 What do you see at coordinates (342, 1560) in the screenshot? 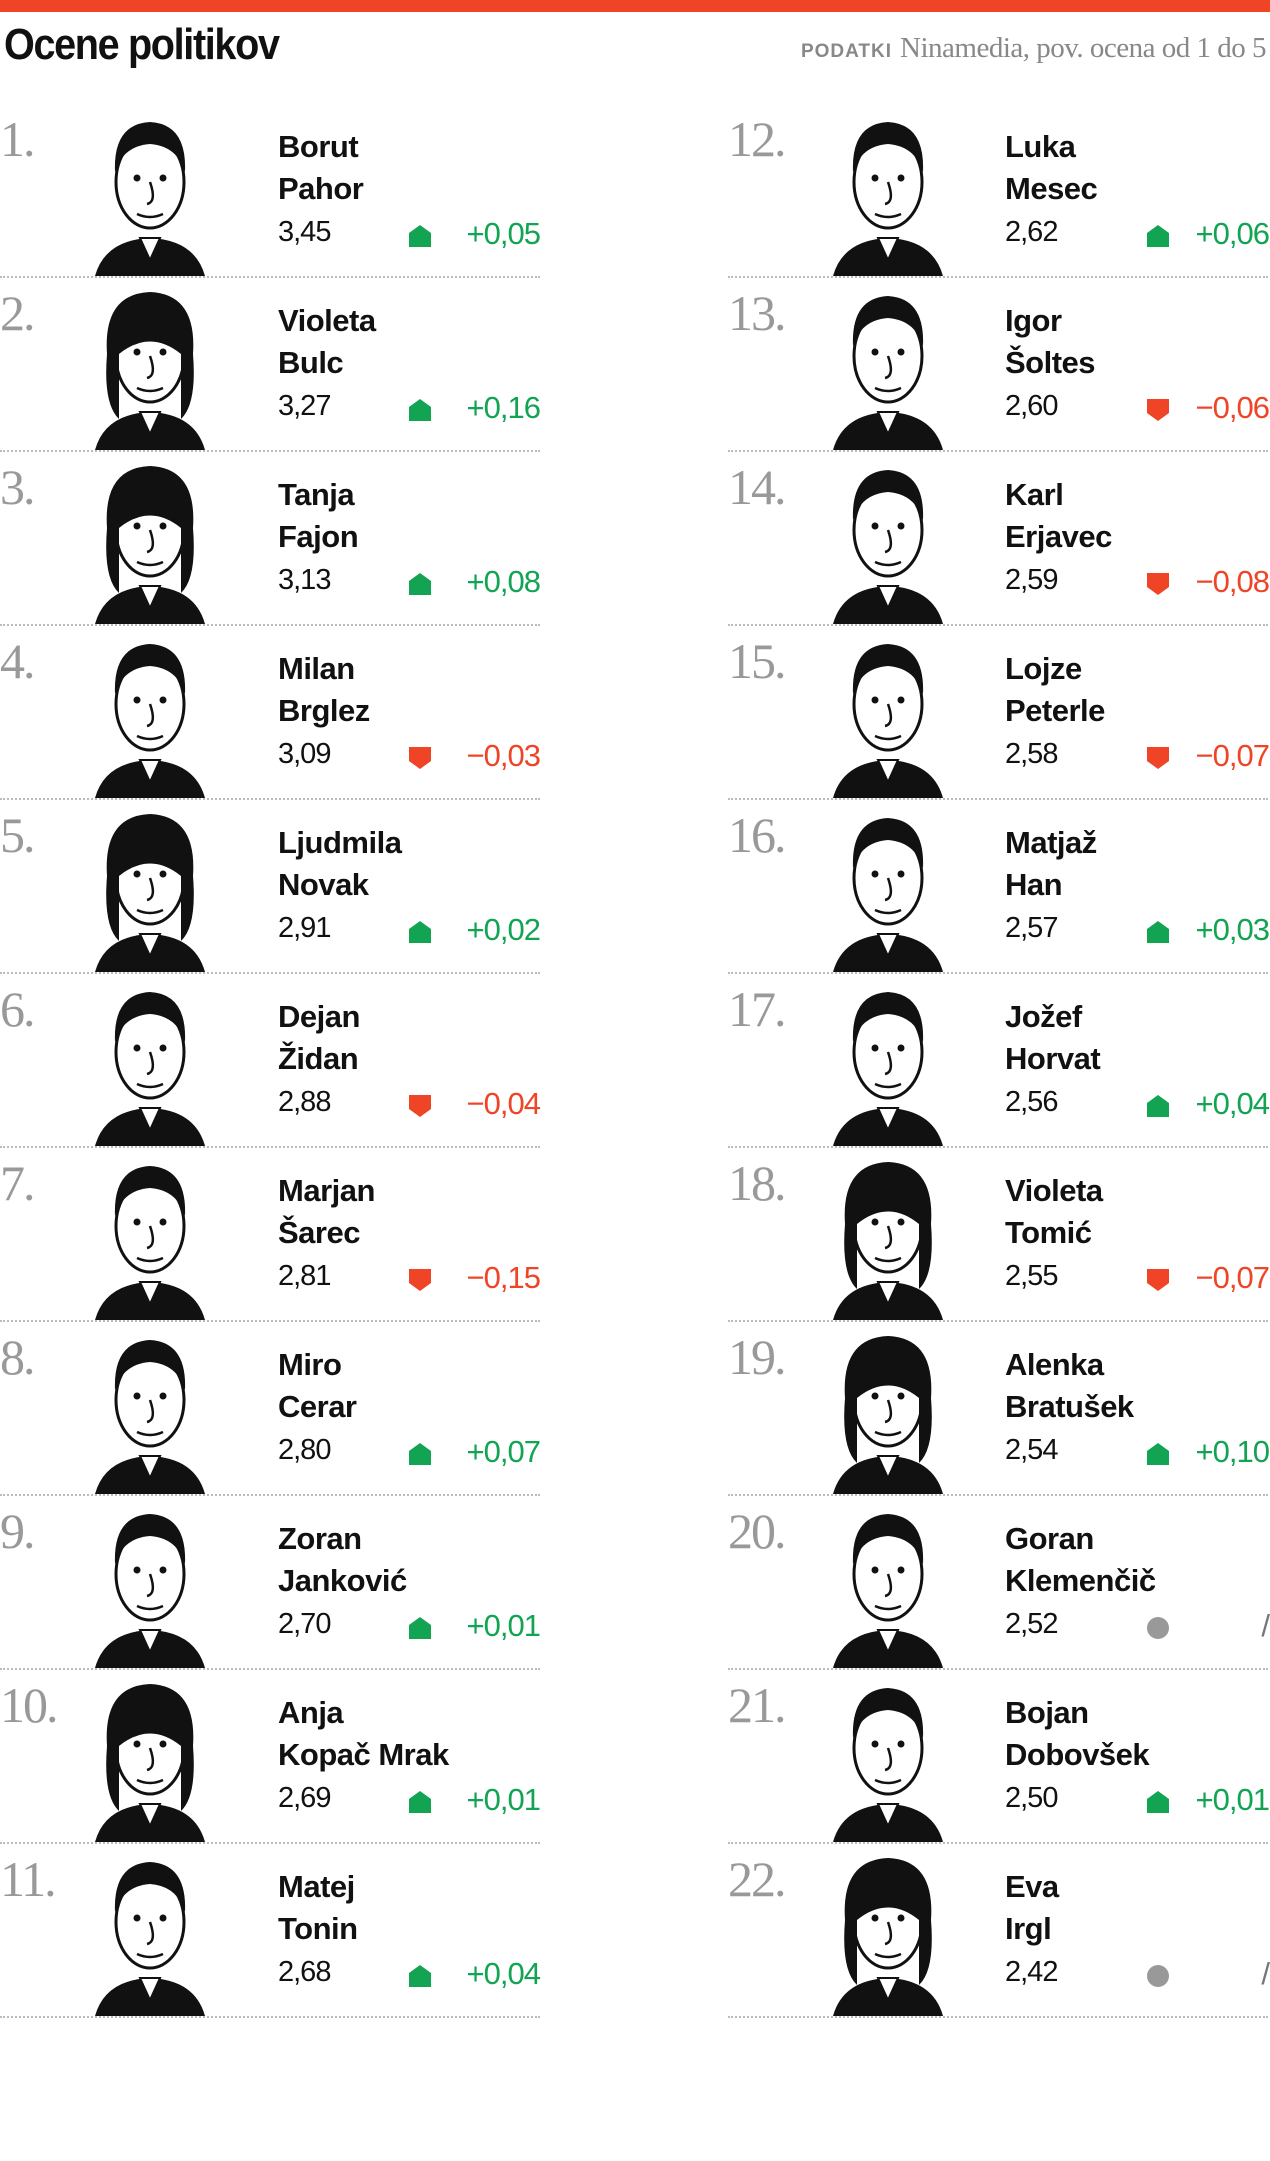
I see `politician-name: Zoran Janković` at bounding box center [342, 1560].